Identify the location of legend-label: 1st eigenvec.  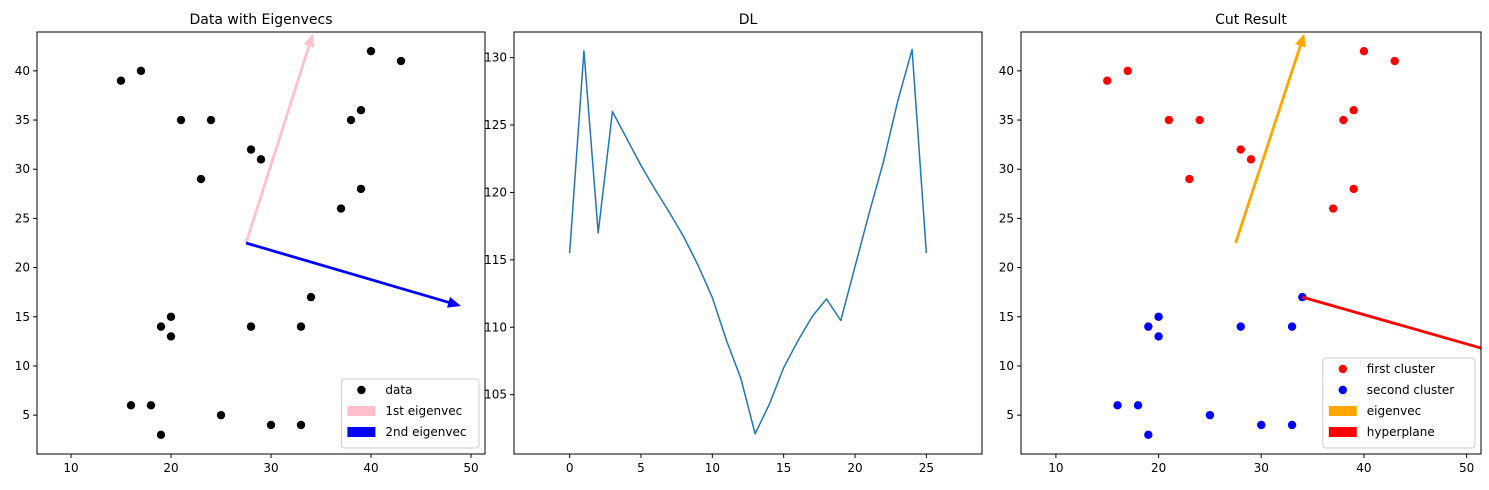
(423, 411).